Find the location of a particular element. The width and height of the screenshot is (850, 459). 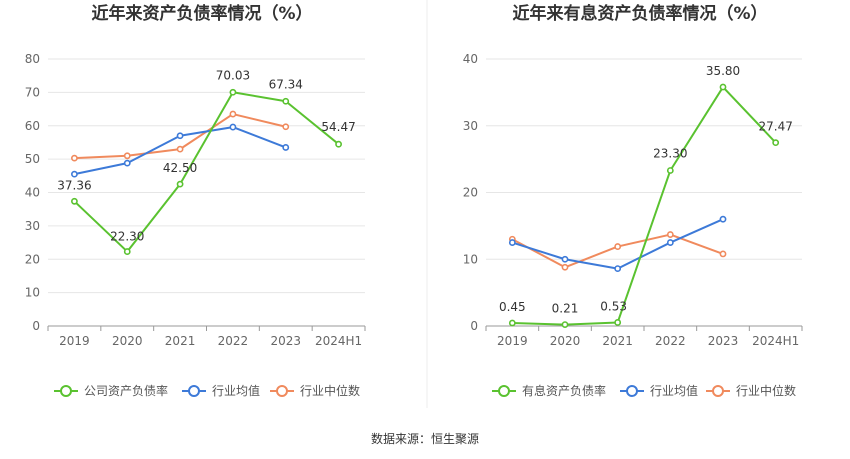

data-label: 0.53 is located at coordinates (613, 306).